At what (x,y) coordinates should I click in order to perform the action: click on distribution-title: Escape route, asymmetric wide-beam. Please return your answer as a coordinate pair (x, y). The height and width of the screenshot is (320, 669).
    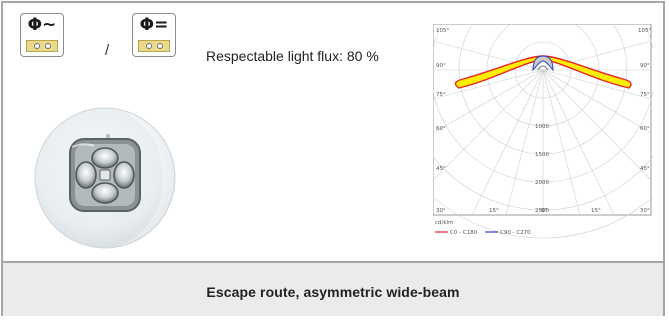
    Looking at the image, I should click on (333, 291).